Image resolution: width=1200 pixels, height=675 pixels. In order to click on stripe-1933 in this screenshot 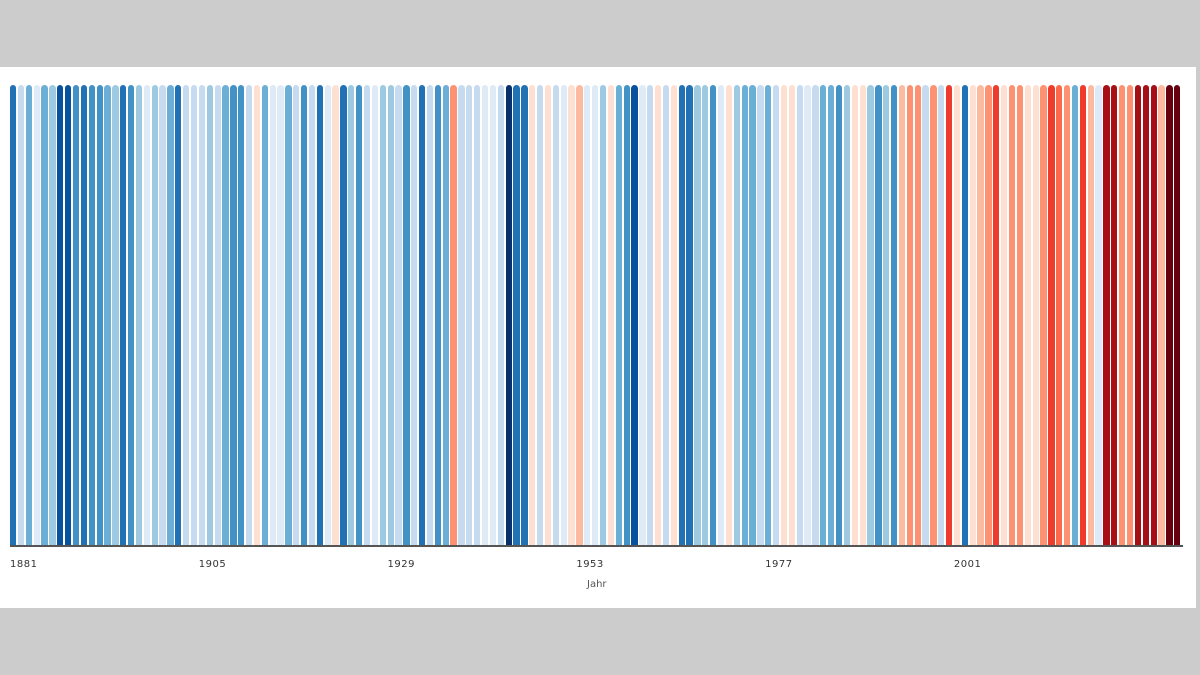, I will do `click(422, 315)`.